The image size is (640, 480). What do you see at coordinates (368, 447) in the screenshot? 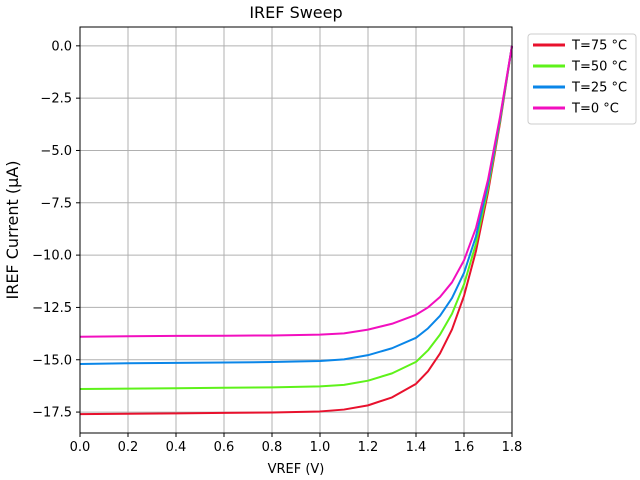
I see `x-tick-label: 1.2` at bounding box center [368, 447].